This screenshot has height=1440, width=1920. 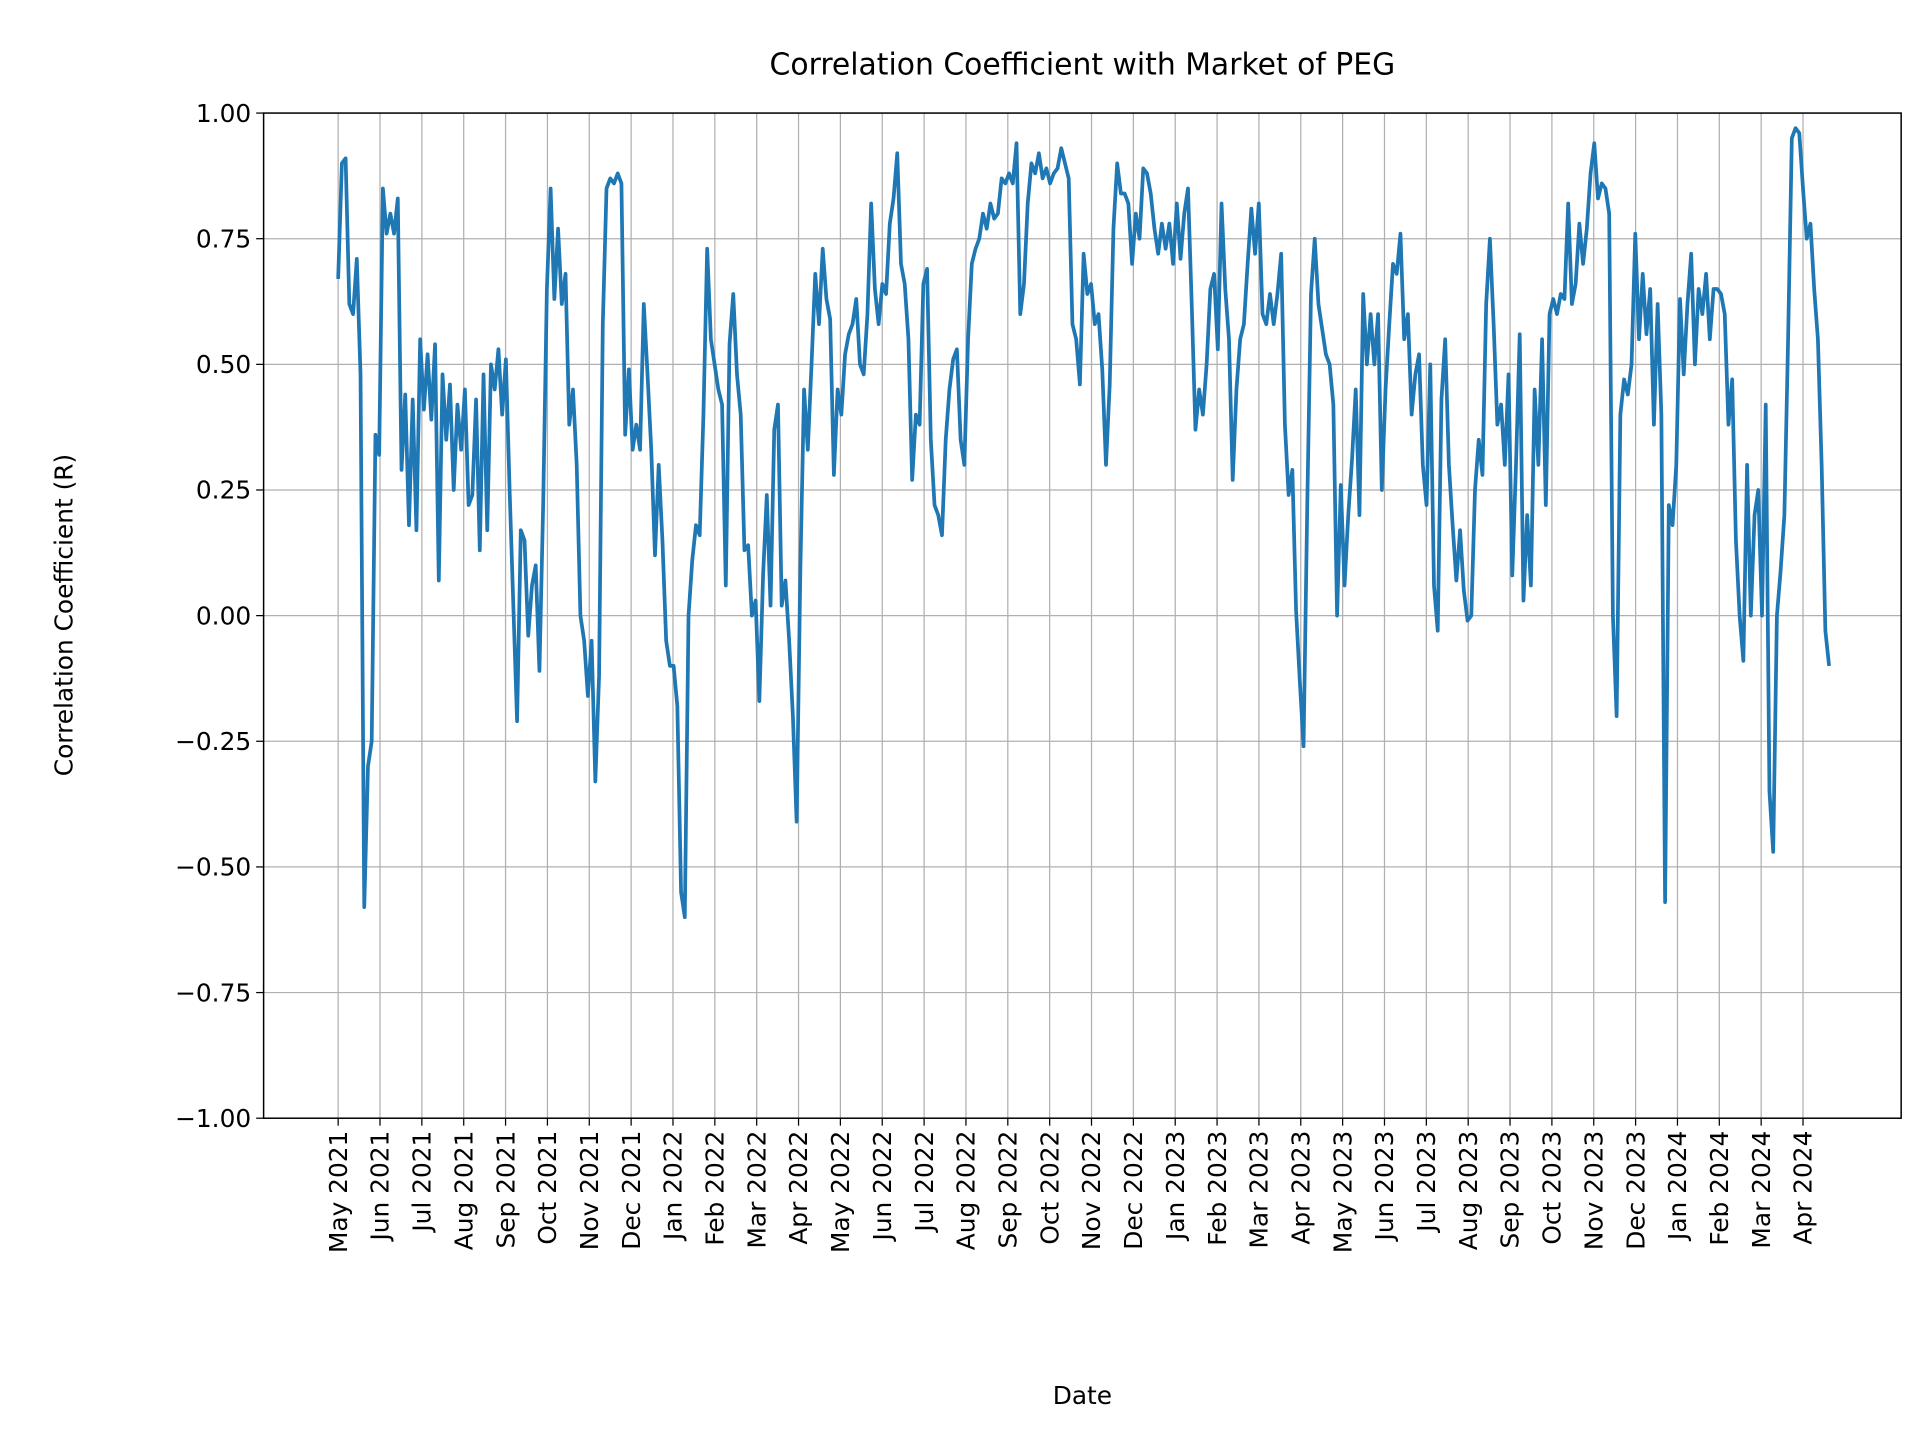 What do you see at coordinates (1635, 1190) in the screenshot?
I see `x-tick-label: Dec 2023` at bounding box center [1635, 1190].